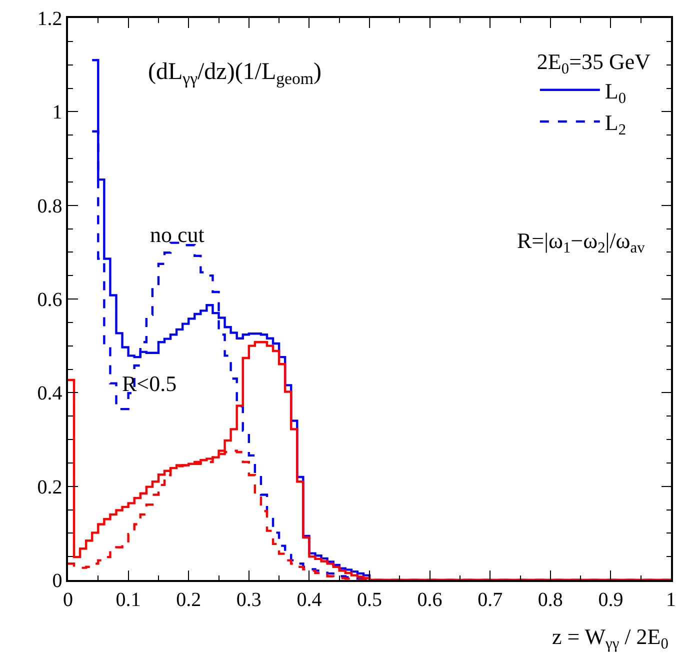 Image resolution: width=684 pixels, height=662 pixels. I want to click on x-tick-label: 0.2, so click(189, 599).